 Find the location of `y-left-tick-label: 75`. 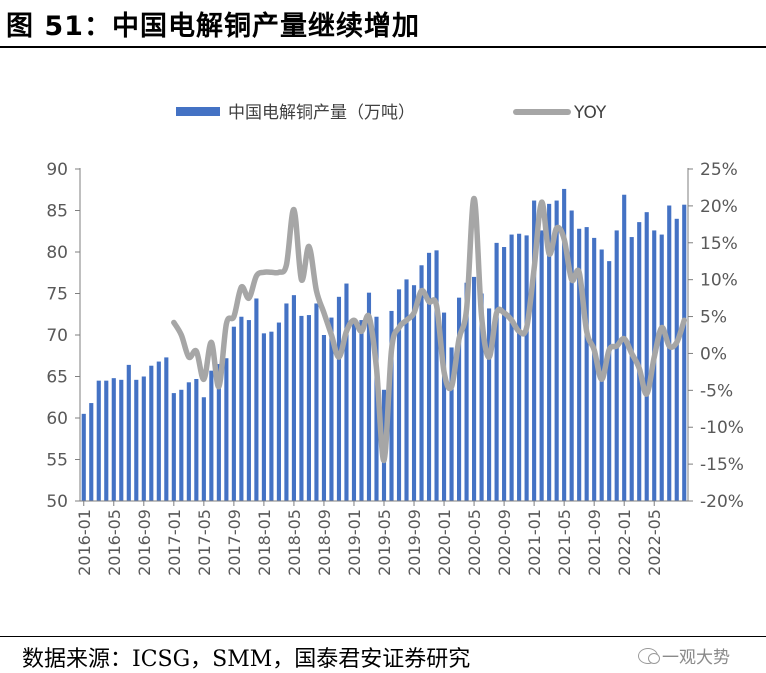

y-left-tick-label: 75 is located at coordinates (57, 295).